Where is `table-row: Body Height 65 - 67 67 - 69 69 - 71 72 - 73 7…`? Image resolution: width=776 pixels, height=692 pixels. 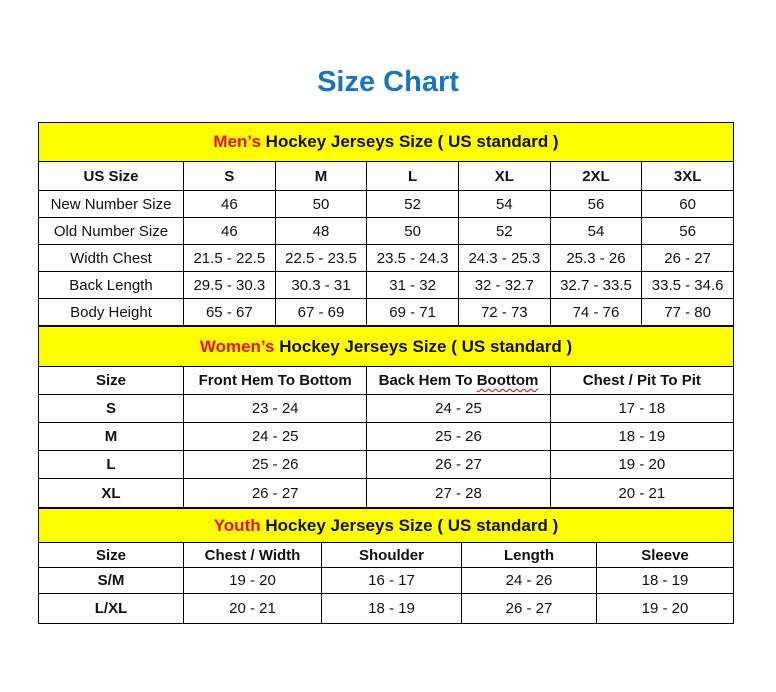 table-row: Body Height 65 - 67 67 - 69 69 - 71 72 - 73 7… is located at coordinates (386, 312).